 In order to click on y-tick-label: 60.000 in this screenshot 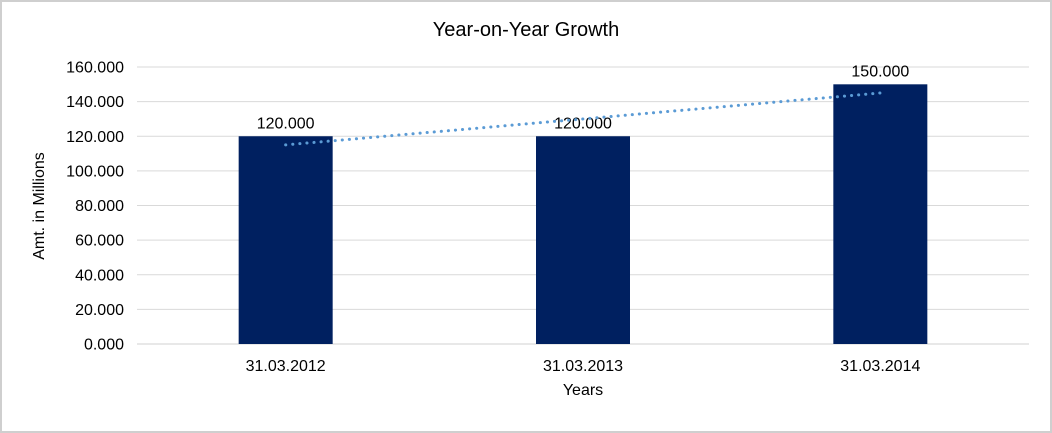, I will do `click(99, 241)`.